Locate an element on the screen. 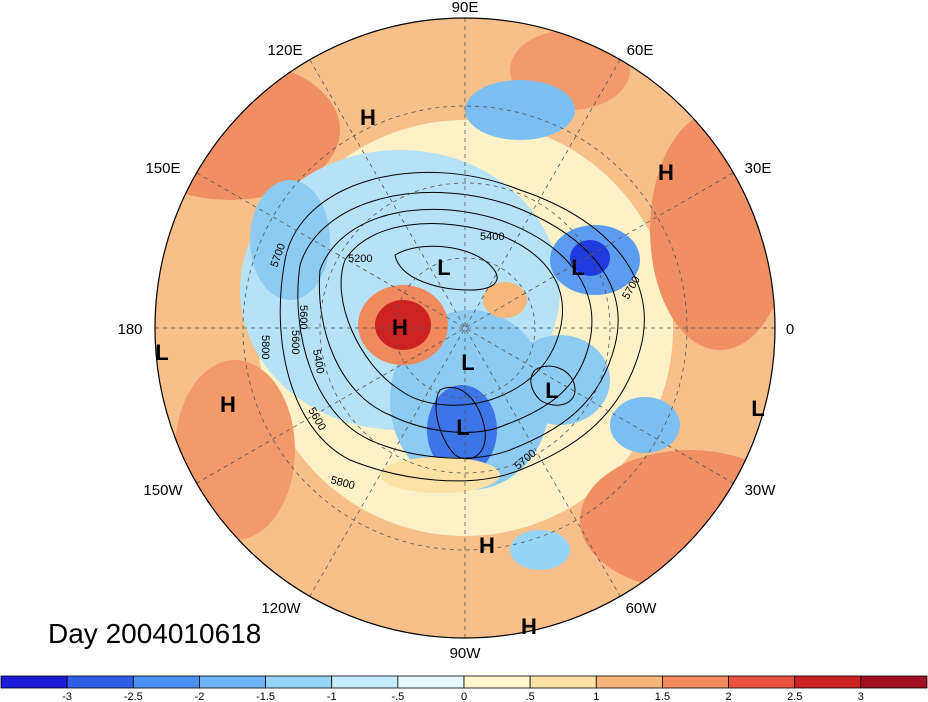  colorbar-tick-label: -1 is located at coordinates (332, 696).